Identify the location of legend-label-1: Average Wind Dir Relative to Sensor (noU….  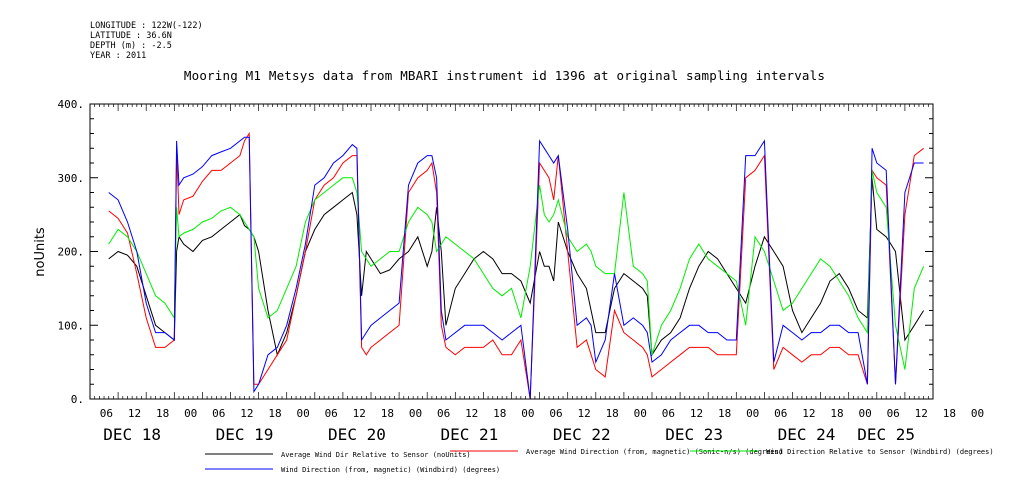
(376, 455).